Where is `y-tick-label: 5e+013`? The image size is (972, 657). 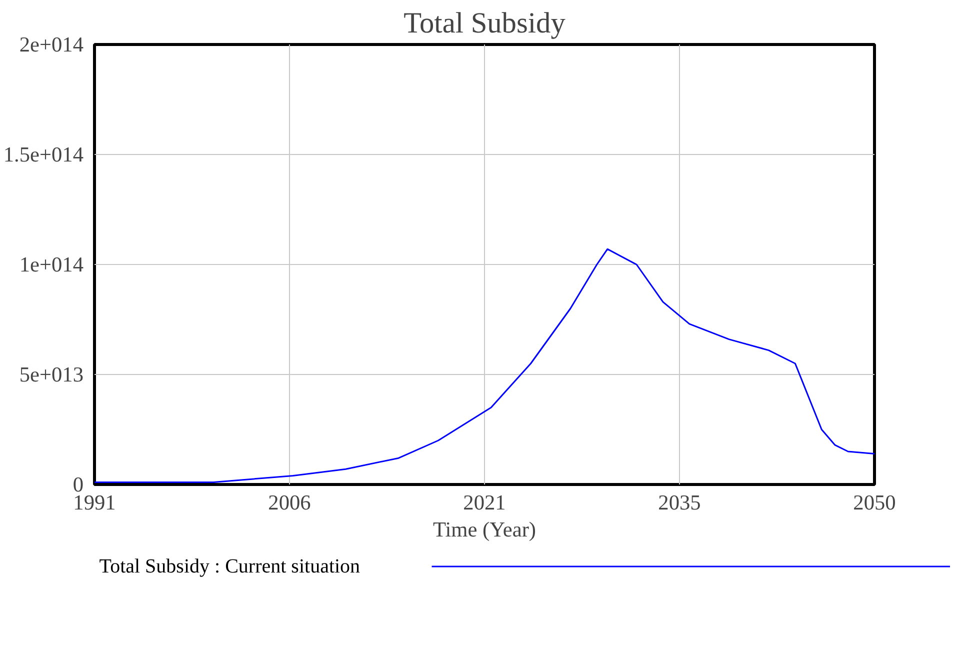
y-tick-label: 5e+013 is located at coordinates (51, 374).